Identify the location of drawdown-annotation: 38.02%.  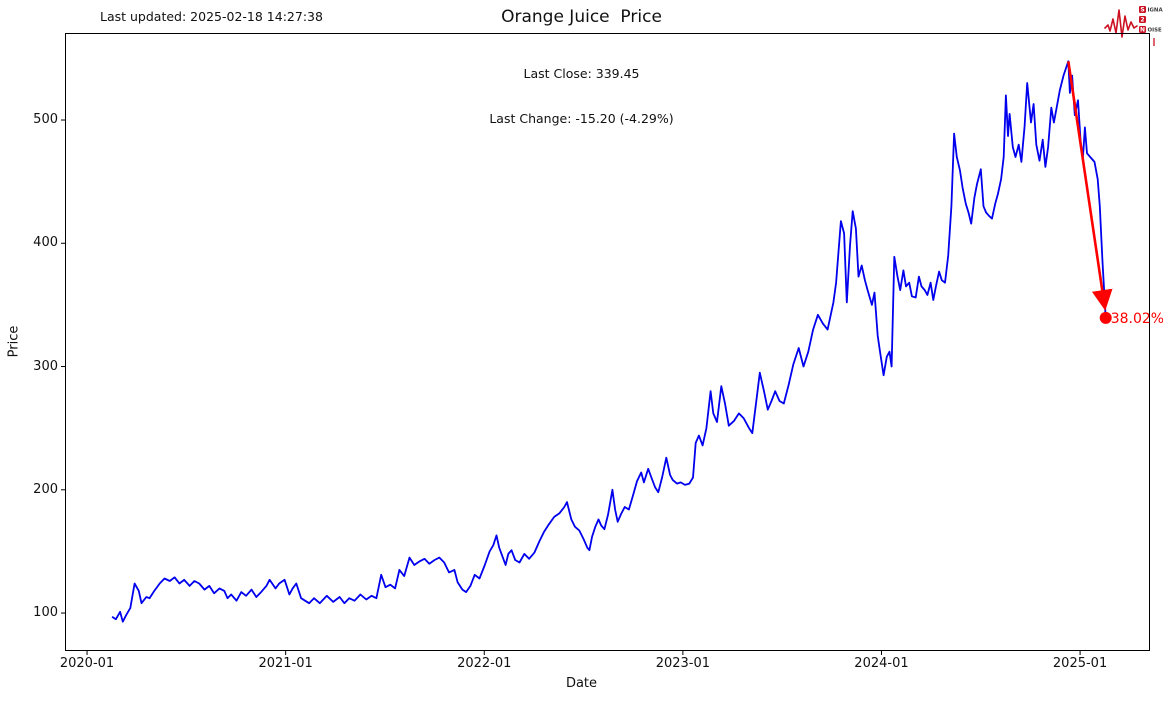
(1115, 194).